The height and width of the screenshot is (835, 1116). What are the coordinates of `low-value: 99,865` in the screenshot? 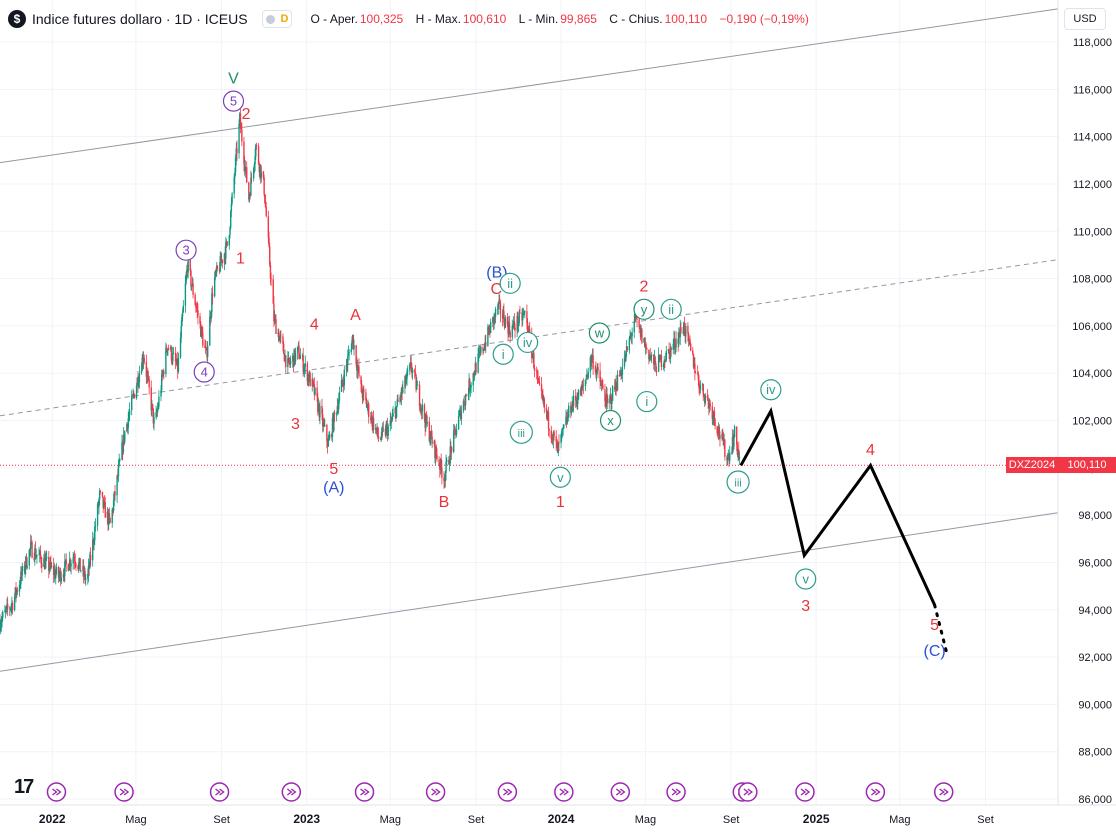 It's located at (578, 19).